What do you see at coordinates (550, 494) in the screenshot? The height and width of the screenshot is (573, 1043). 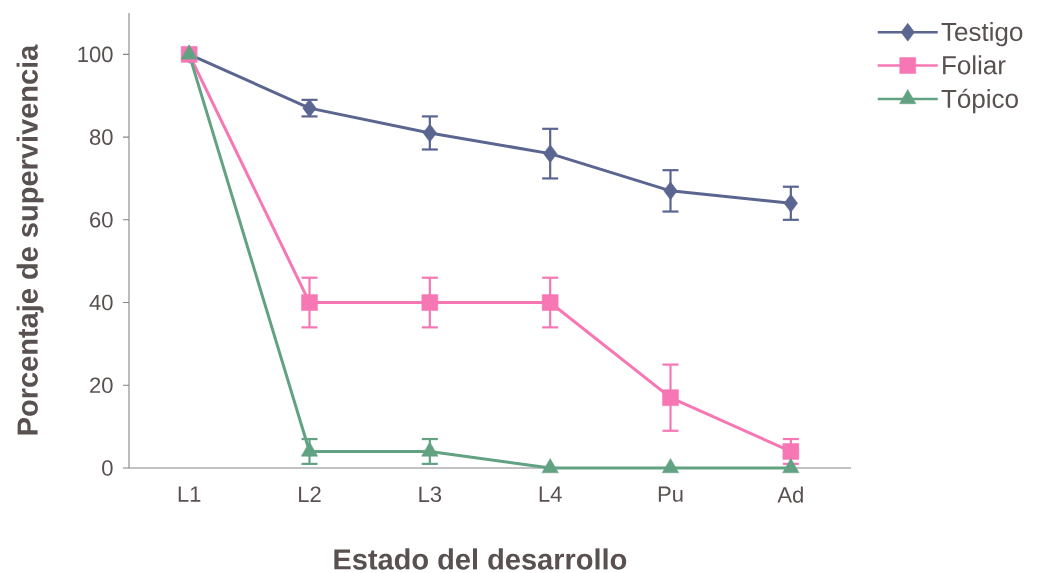 I see `x-tick-label: L4` at bounding box center [550, 494].